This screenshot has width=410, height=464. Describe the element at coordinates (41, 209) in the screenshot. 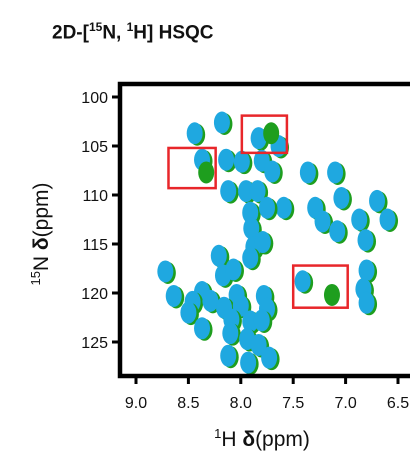

I see `y-label-unit: (ppm)` at that location.